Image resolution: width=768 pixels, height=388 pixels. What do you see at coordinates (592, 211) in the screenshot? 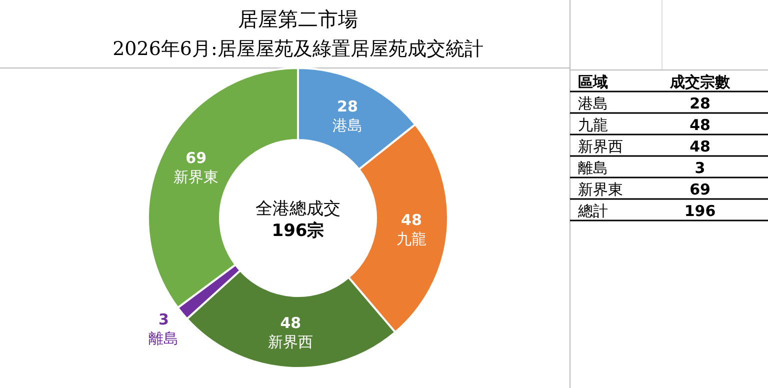
I see `text: 總計` at bounding box center [592, 211].